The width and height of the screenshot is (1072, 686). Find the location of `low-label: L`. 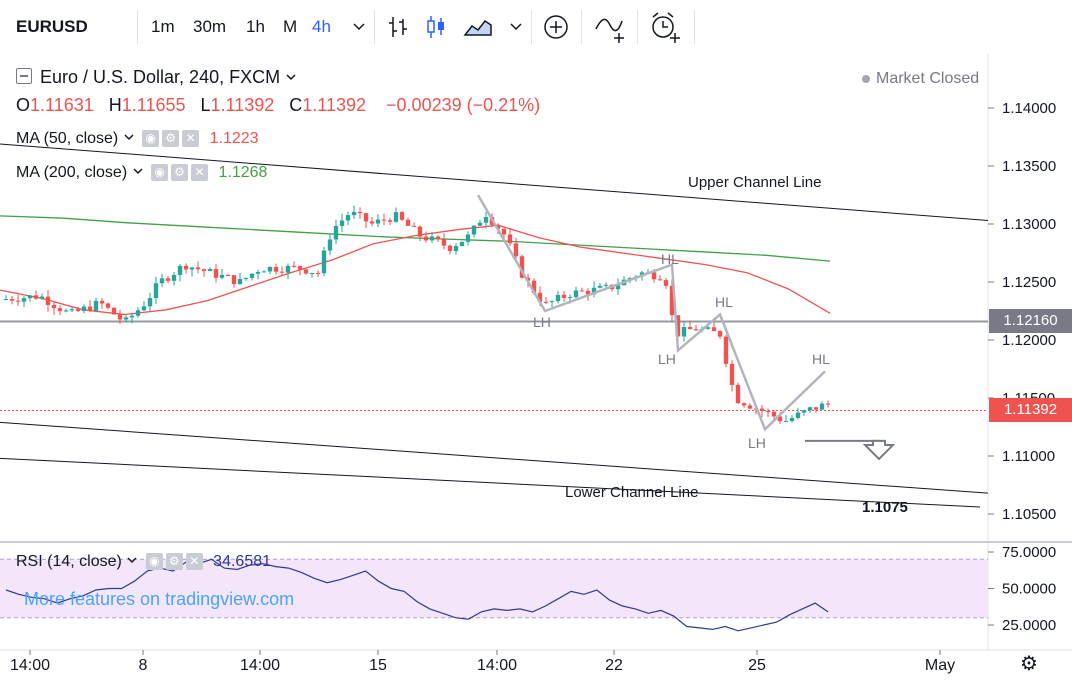

low-label: L is located at coordinates (205, 105).